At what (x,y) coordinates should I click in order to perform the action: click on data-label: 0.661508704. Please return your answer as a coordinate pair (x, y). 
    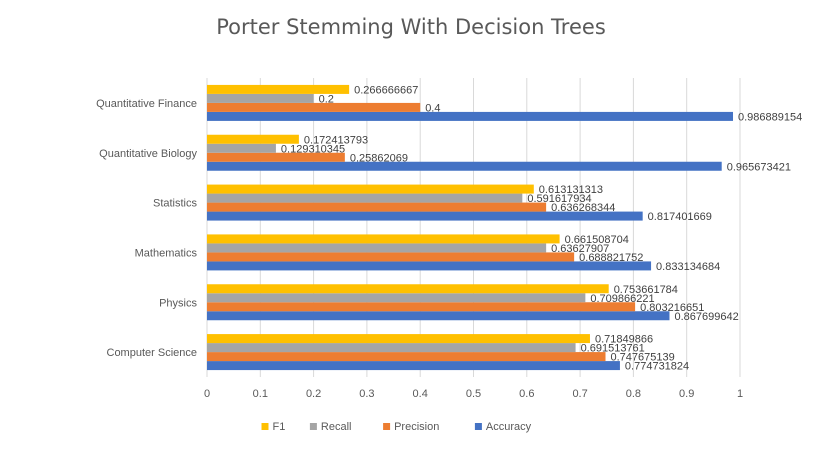
    Looking at the image, I should click on (597, 240).